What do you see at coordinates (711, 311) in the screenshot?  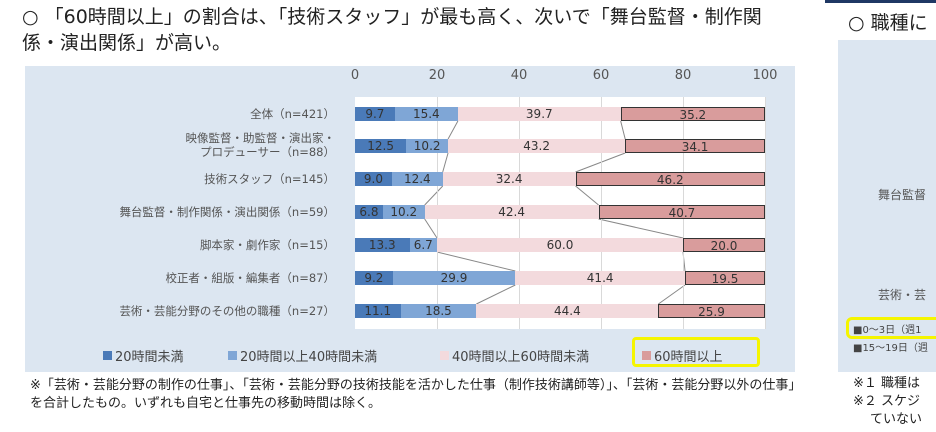 I see `bar-segment: 25.9` at bounding box center [711, 311].